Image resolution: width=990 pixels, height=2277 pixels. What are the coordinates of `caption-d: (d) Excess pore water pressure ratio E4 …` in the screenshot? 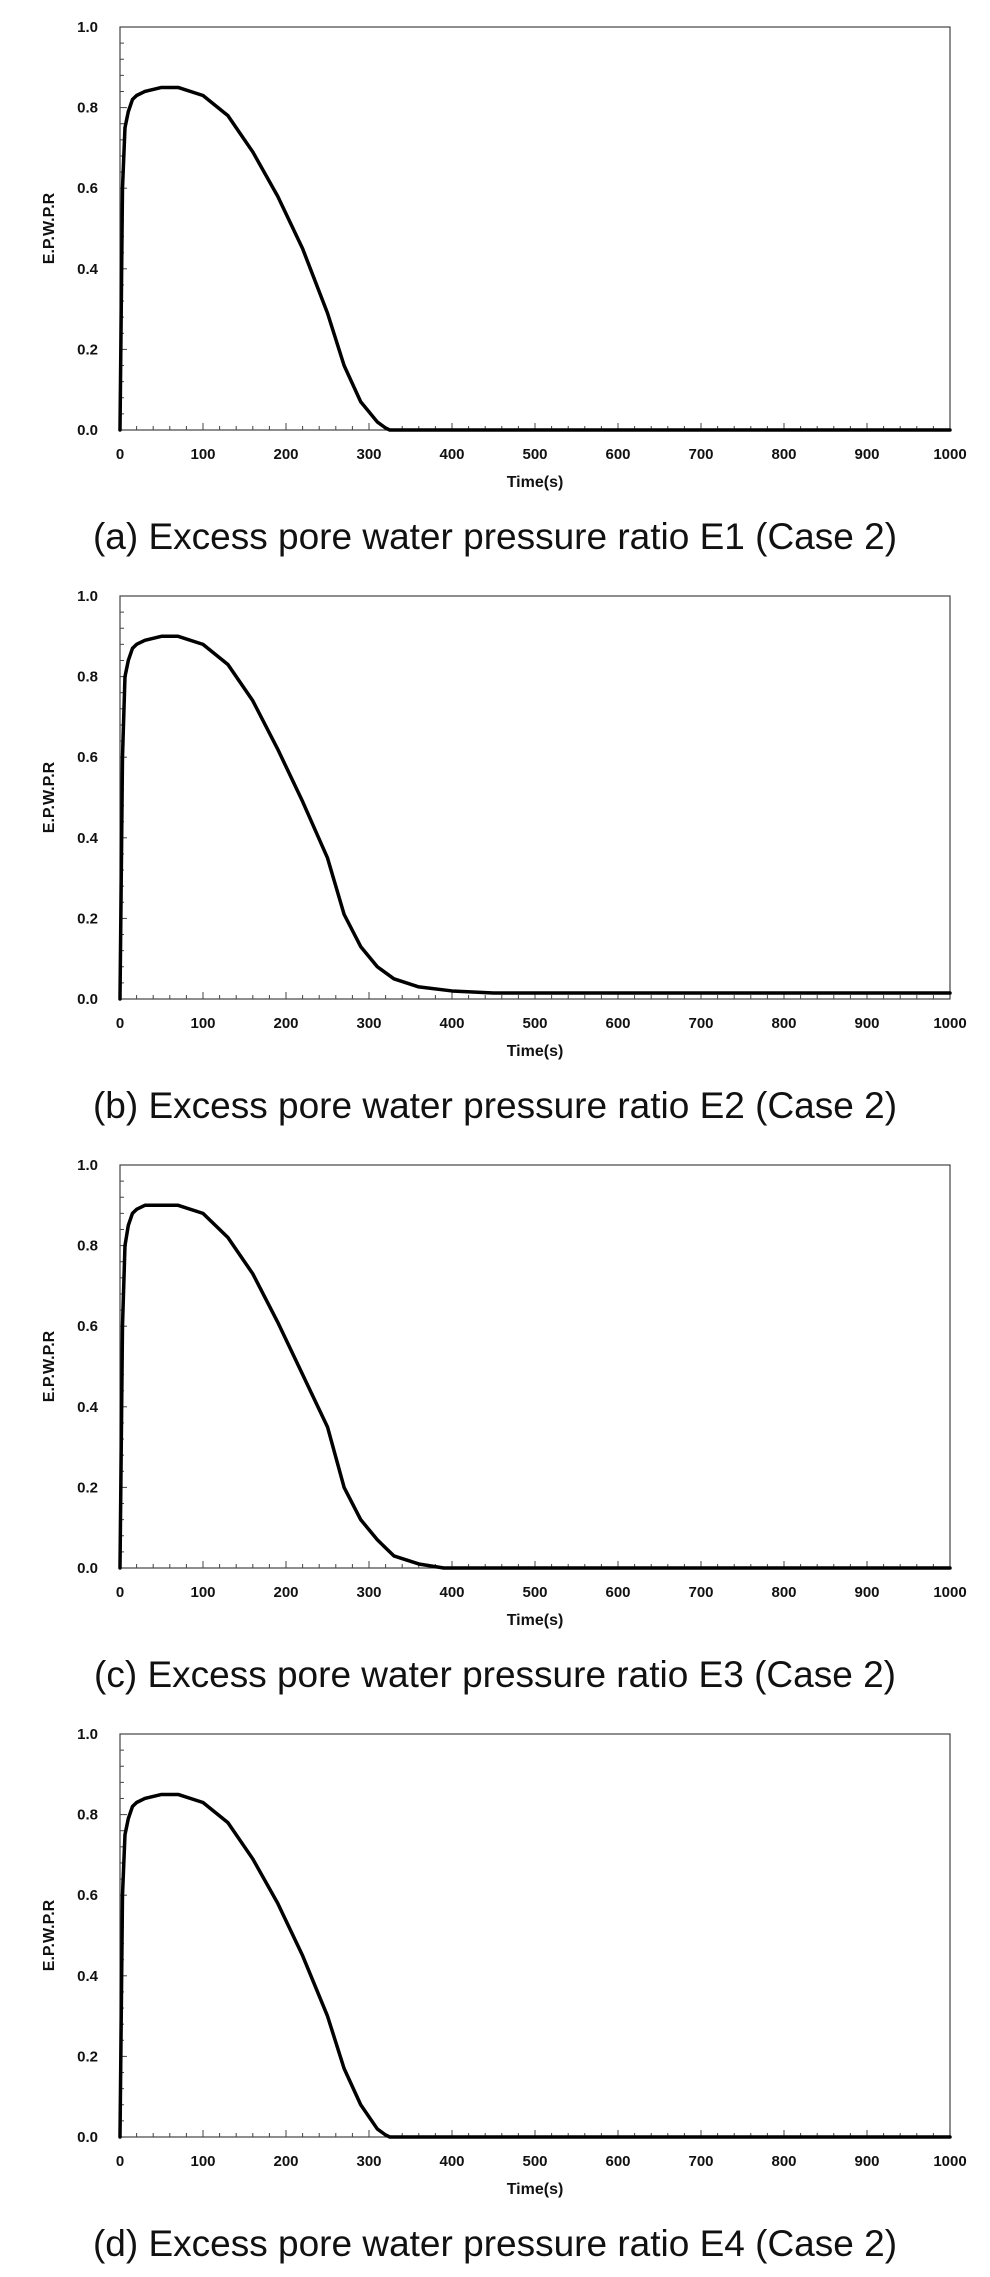 It's located at (495, 2243).